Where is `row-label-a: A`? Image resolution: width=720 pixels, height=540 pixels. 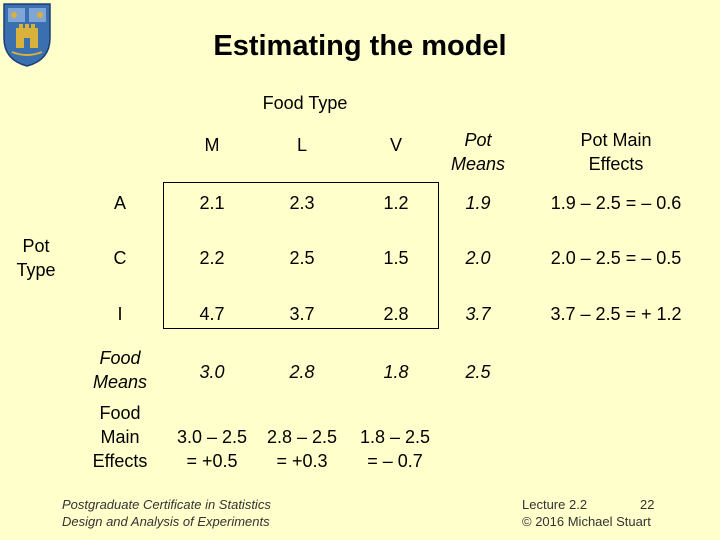
row-label-a: A is located at coordinates (119, 203).